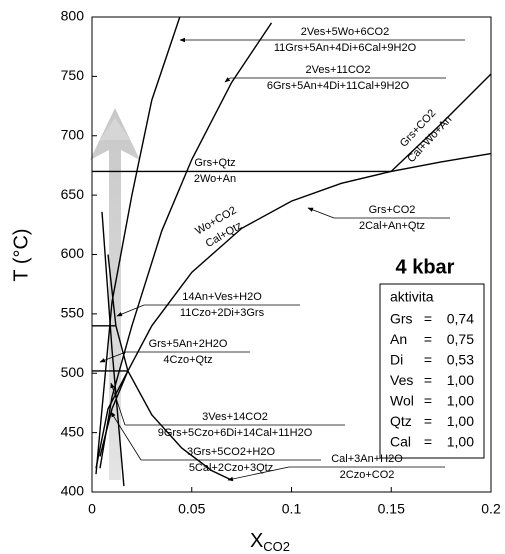 Image resolution: width=505 pixels, height=554 pixels. What do you see at coordinates (191, 509) in the screenshot?
I see `x-tick-label: 0.05` at bounding box center [191, 509].